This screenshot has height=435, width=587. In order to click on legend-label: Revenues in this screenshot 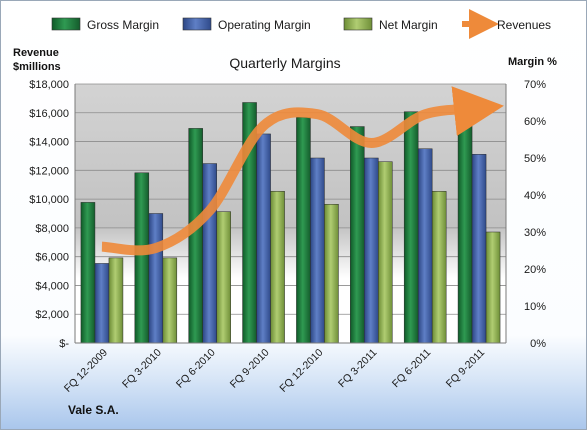, I will do `click(524, 25)`.